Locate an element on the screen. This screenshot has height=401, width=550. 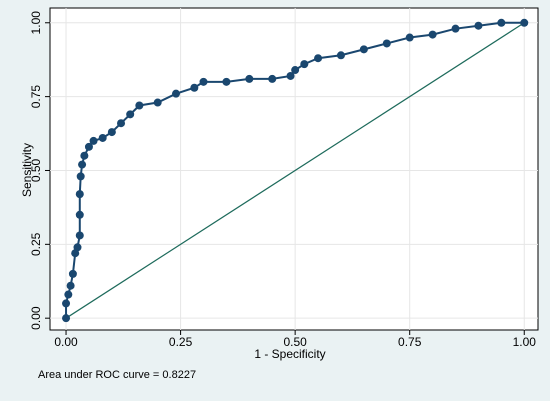
y-tick-label: 0.75 is located at coordinates (36, 97).